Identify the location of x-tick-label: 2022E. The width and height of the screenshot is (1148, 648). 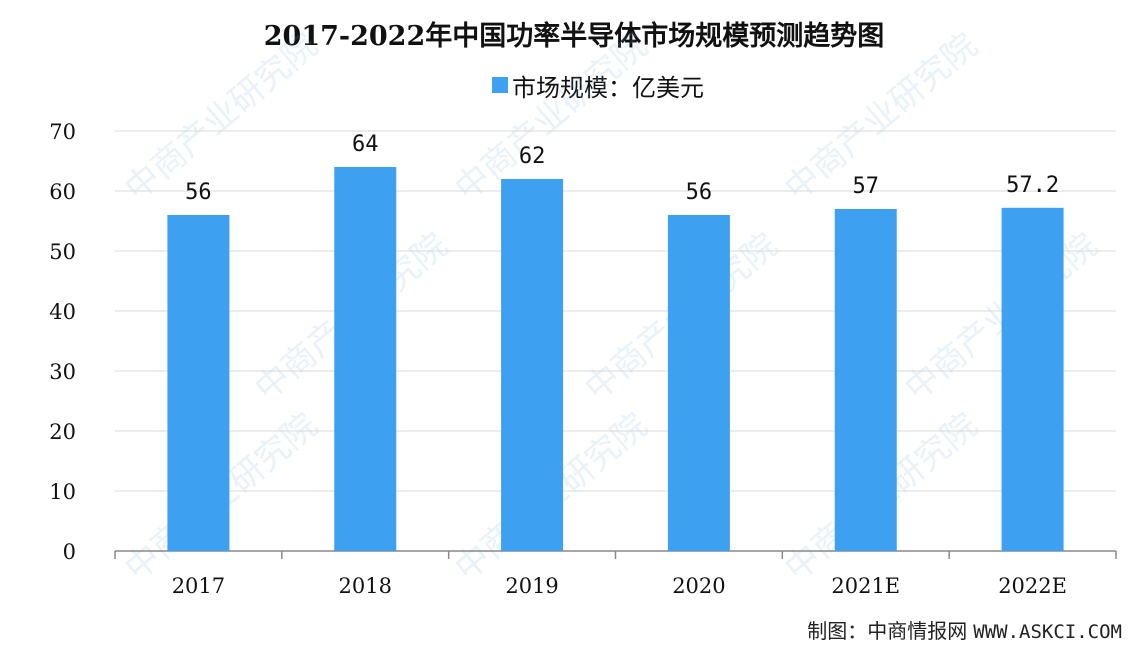
(1032, 586).